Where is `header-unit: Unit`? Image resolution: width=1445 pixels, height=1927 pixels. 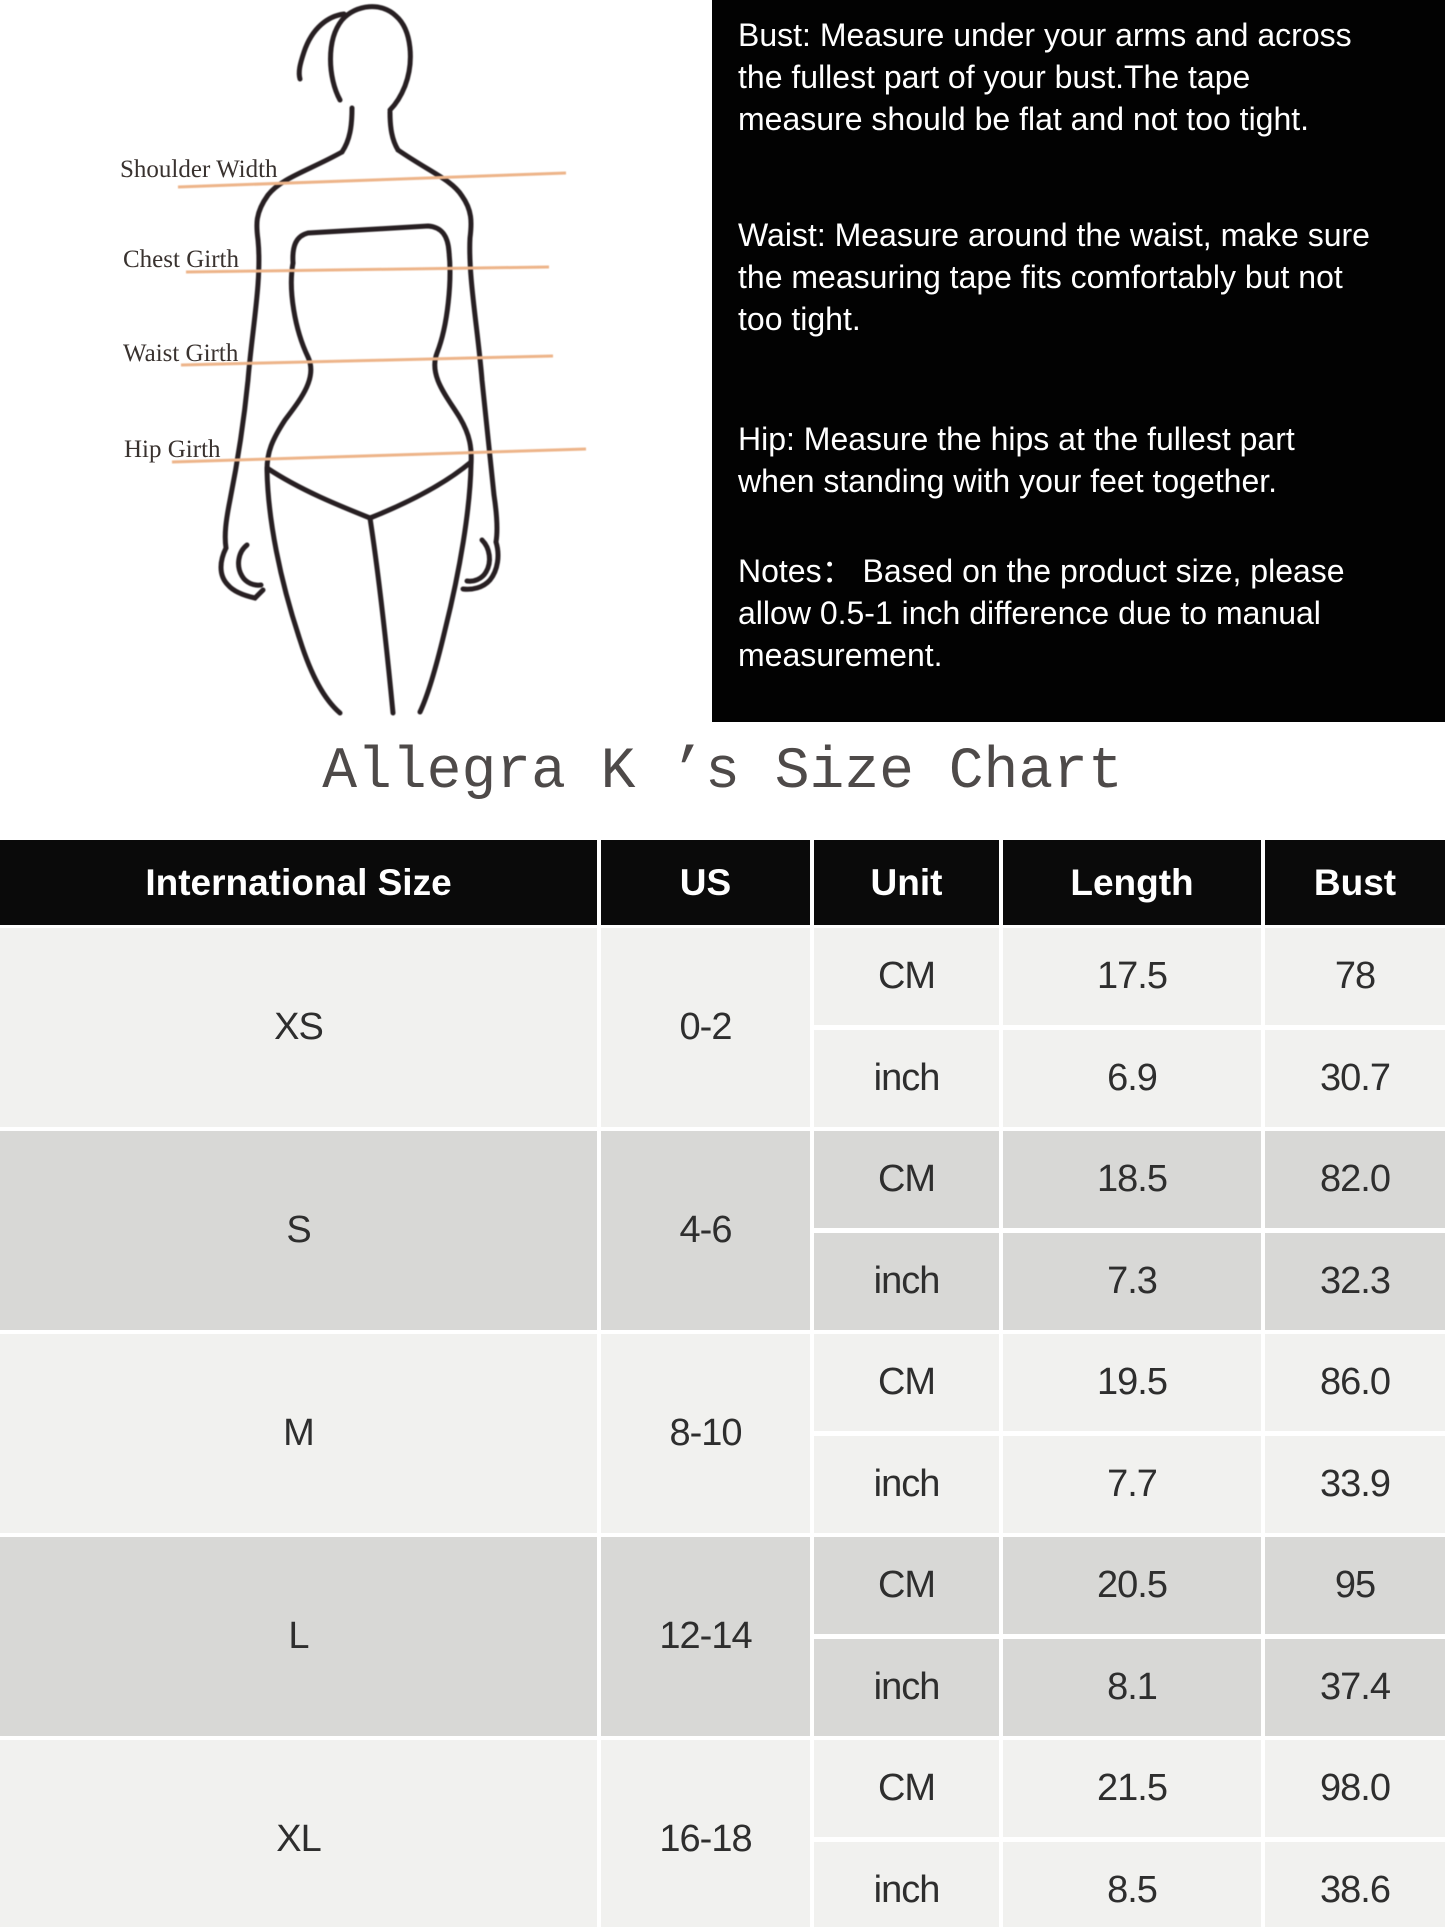 header-unit: Unit is located at coordinates (906, 882).